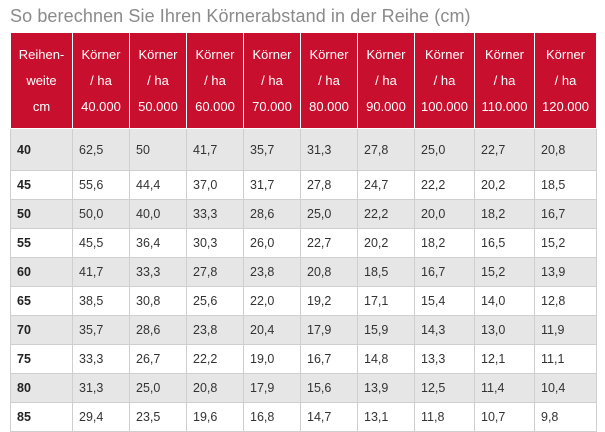 This screenshot has height=432, width=605. Describe the element at coordinates (444, 388) in the screenshot. I see `seed-distance-cell: 12,5` at that location.